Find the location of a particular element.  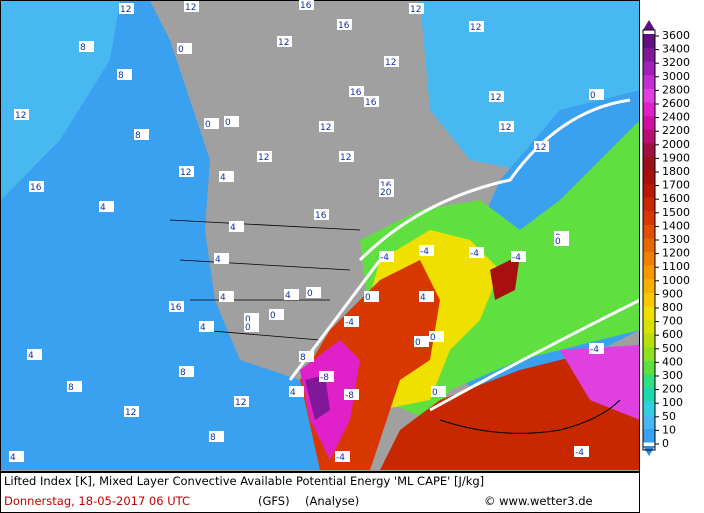

gulf-cape is located at coordinates (510, 407).